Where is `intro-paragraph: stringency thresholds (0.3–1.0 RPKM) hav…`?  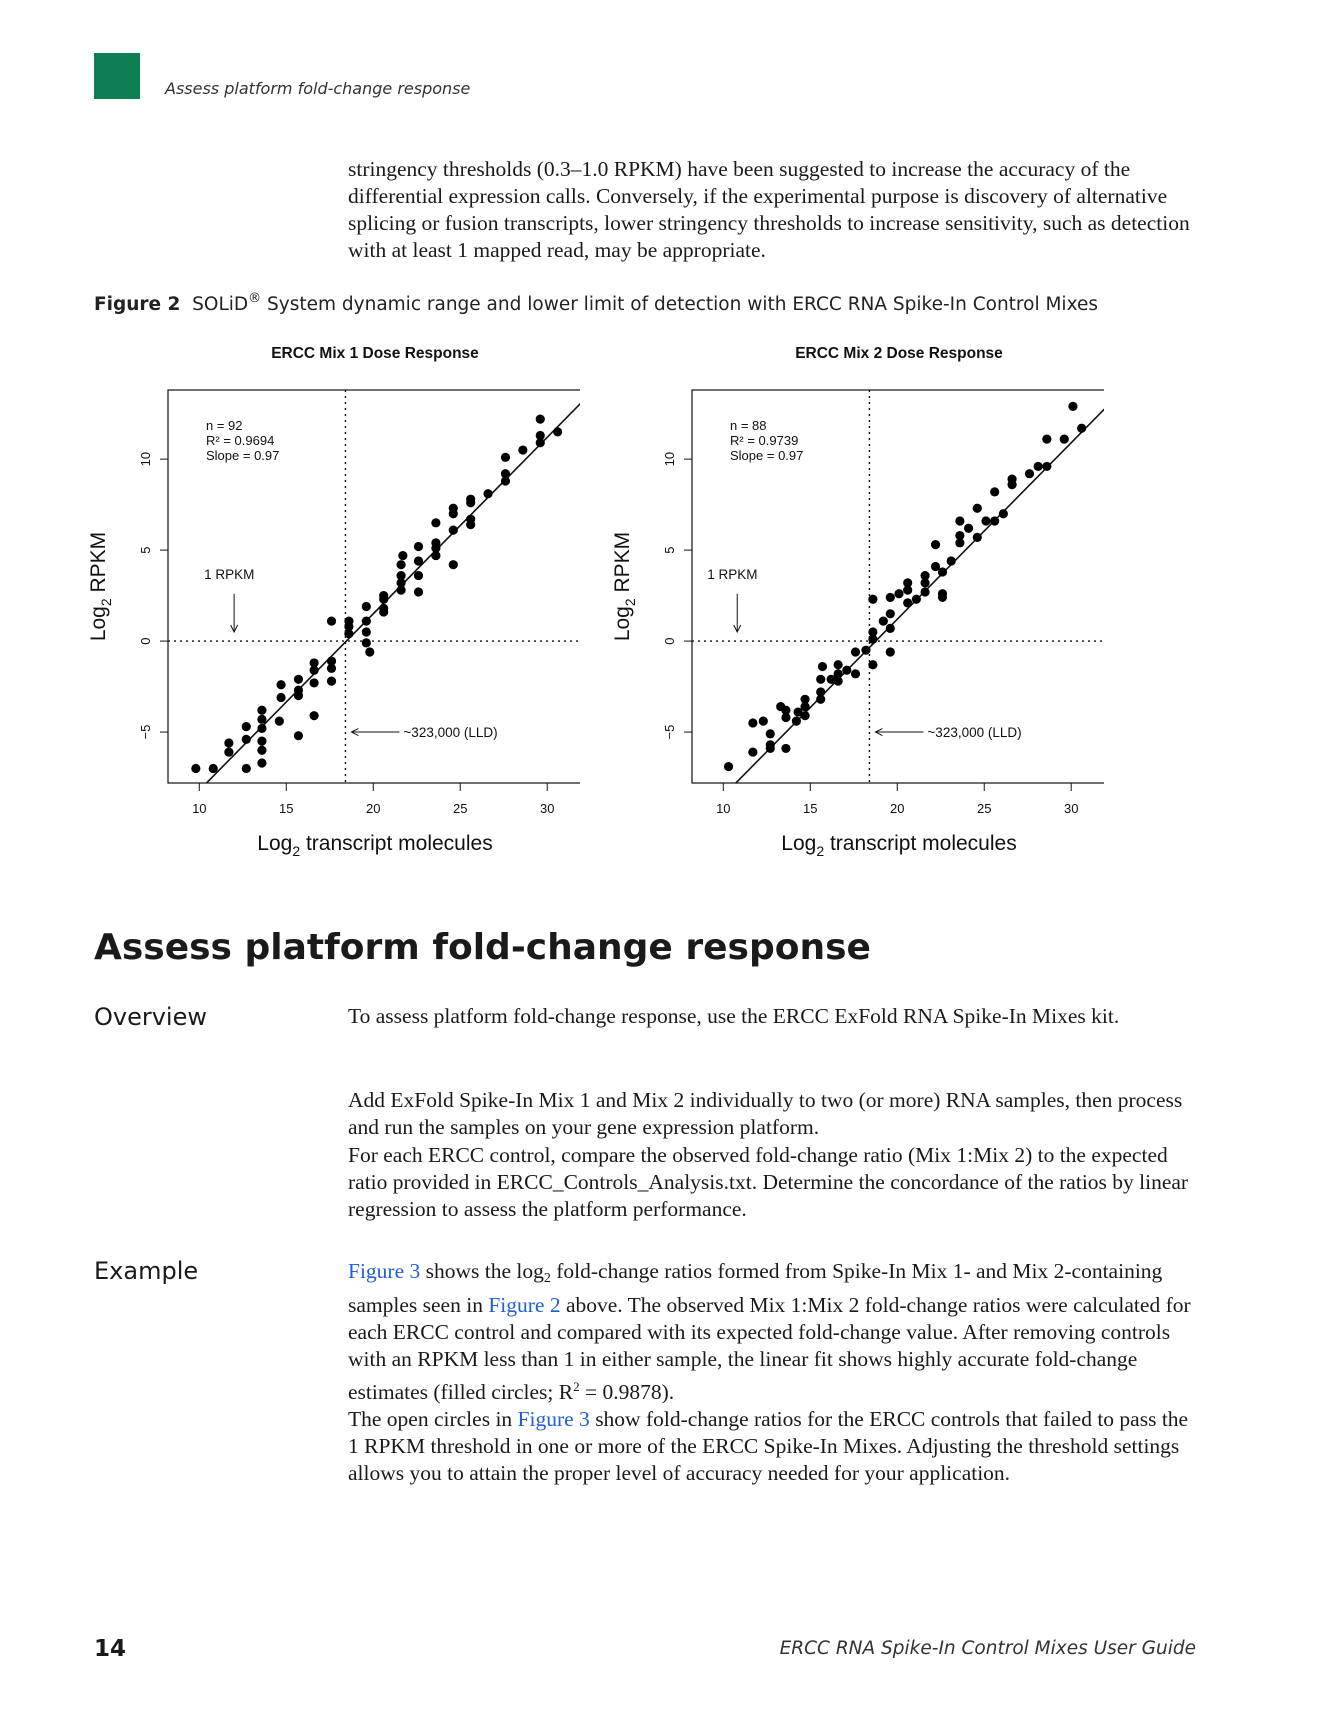
intro-paragraph: stringency thresholds (0.3–1.0 RPKM) hav… is located at coordinates (769, 209).